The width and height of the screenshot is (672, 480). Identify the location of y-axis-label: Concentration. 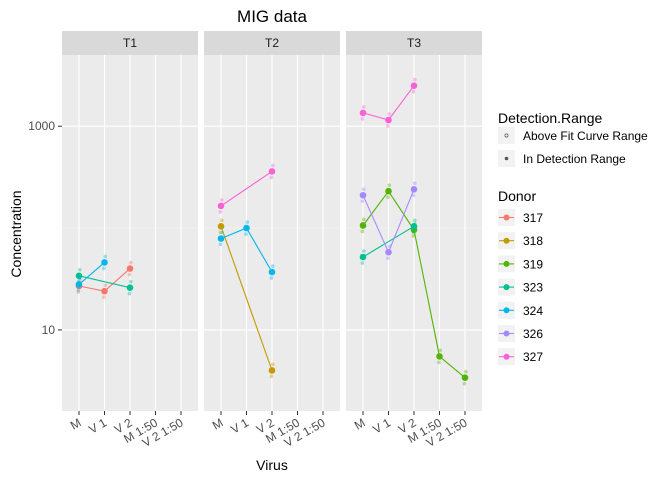
(16, 233).